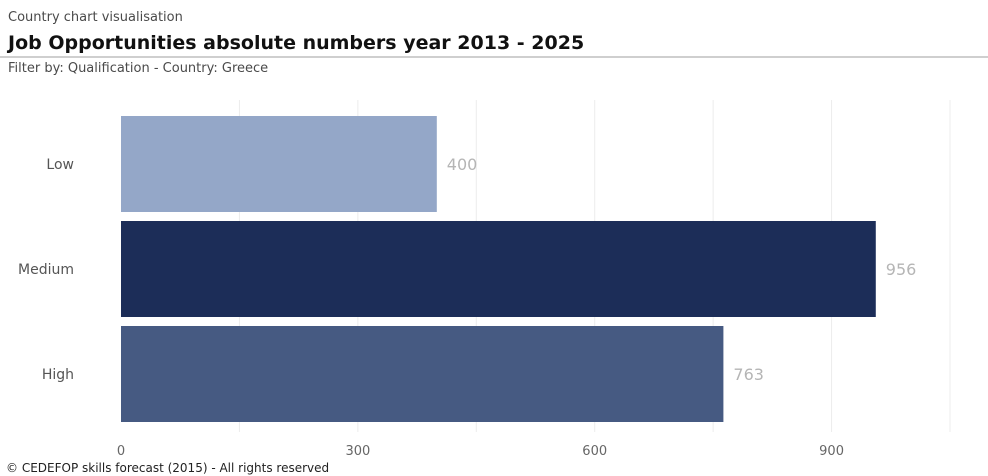 The width and height of the screenshot is (988, 476). Describe the element at coordinates (494, 57) in the screenshot. I see `title-divider` at that location.